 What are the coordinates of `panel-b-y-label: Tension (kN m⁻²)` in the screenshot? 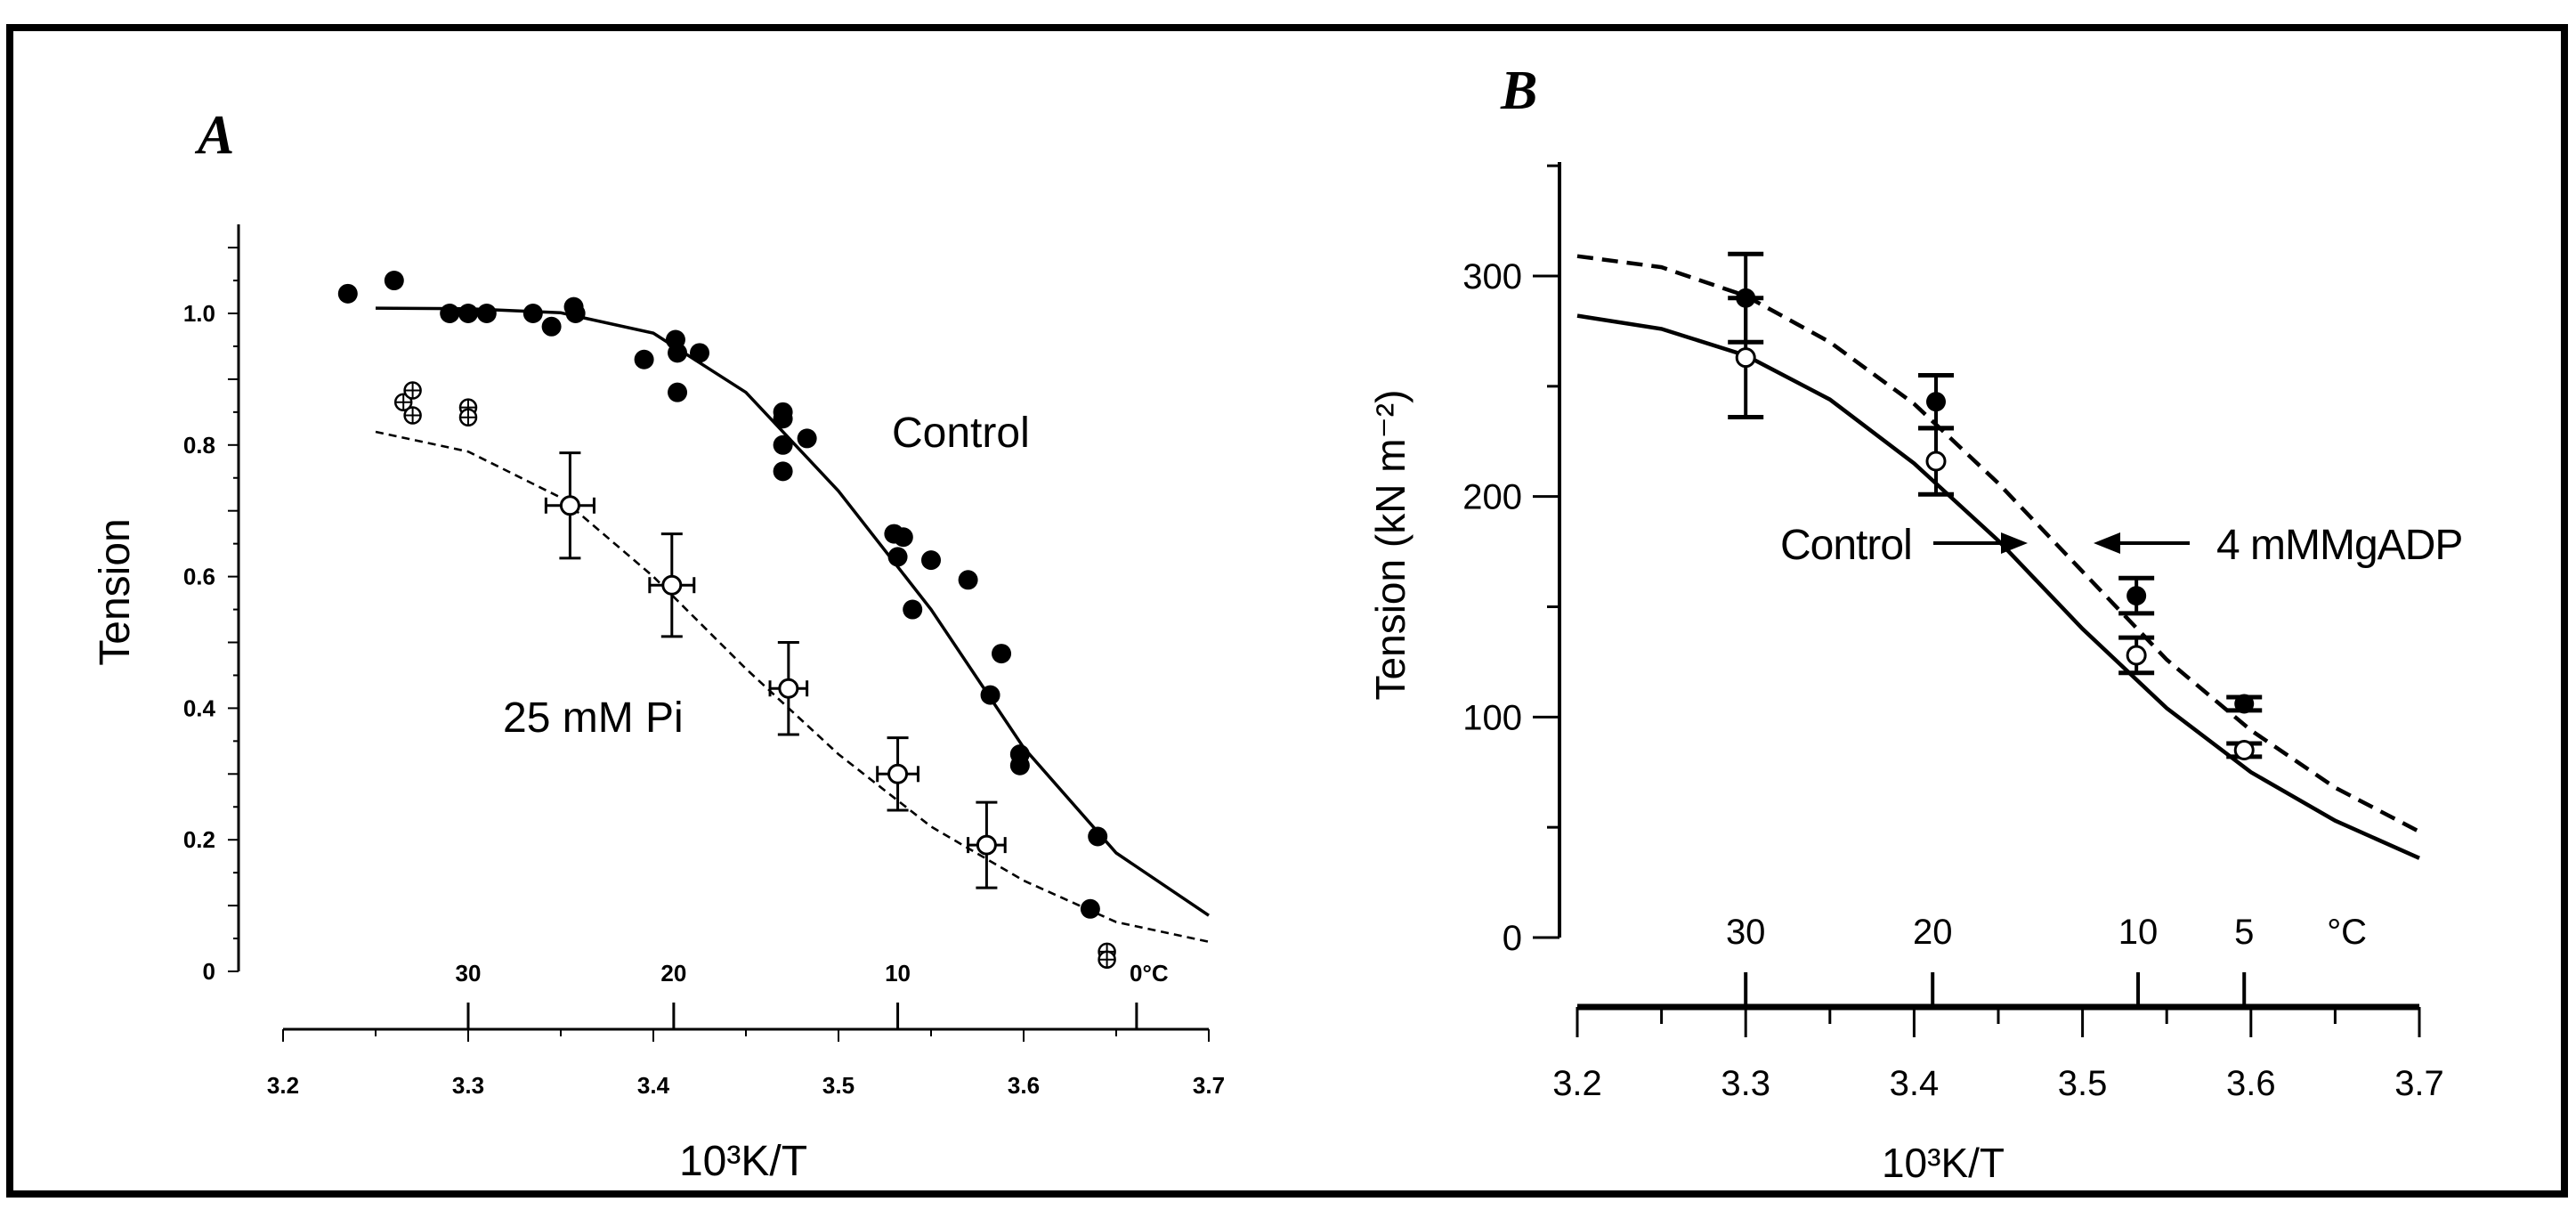 It's located at (1391, 545).